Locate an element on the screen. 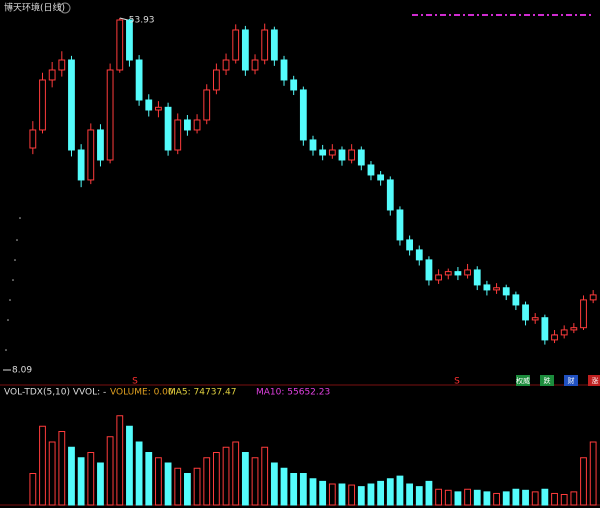  high-label: 53.93 is located at coordinates (142, 21).